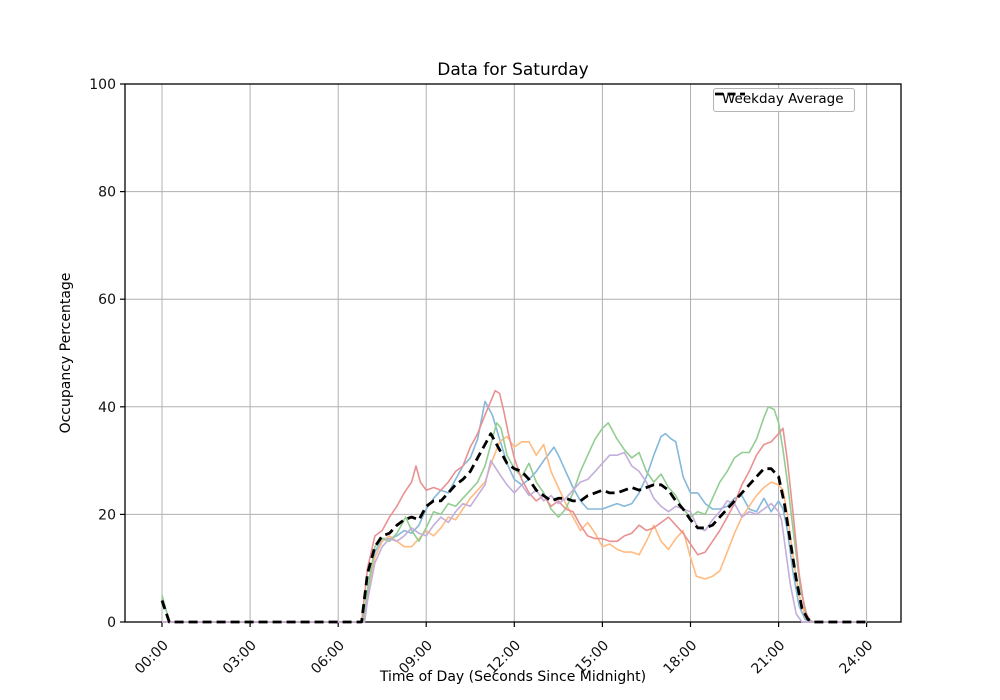  What do you see at coordinates (107, 193) in the screenshot?
I see `y-tick-label: 80` at bounding box center [107, 193].